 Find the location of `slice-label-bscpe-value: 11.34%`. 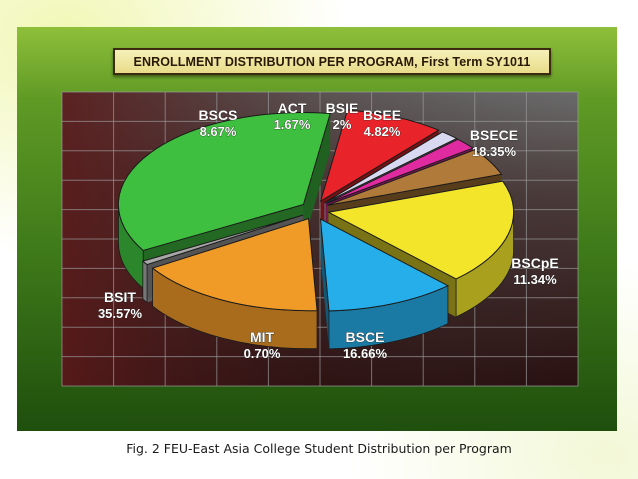

slice-label-bscpe-value: 11.34% is located at coordinates (535, 279).